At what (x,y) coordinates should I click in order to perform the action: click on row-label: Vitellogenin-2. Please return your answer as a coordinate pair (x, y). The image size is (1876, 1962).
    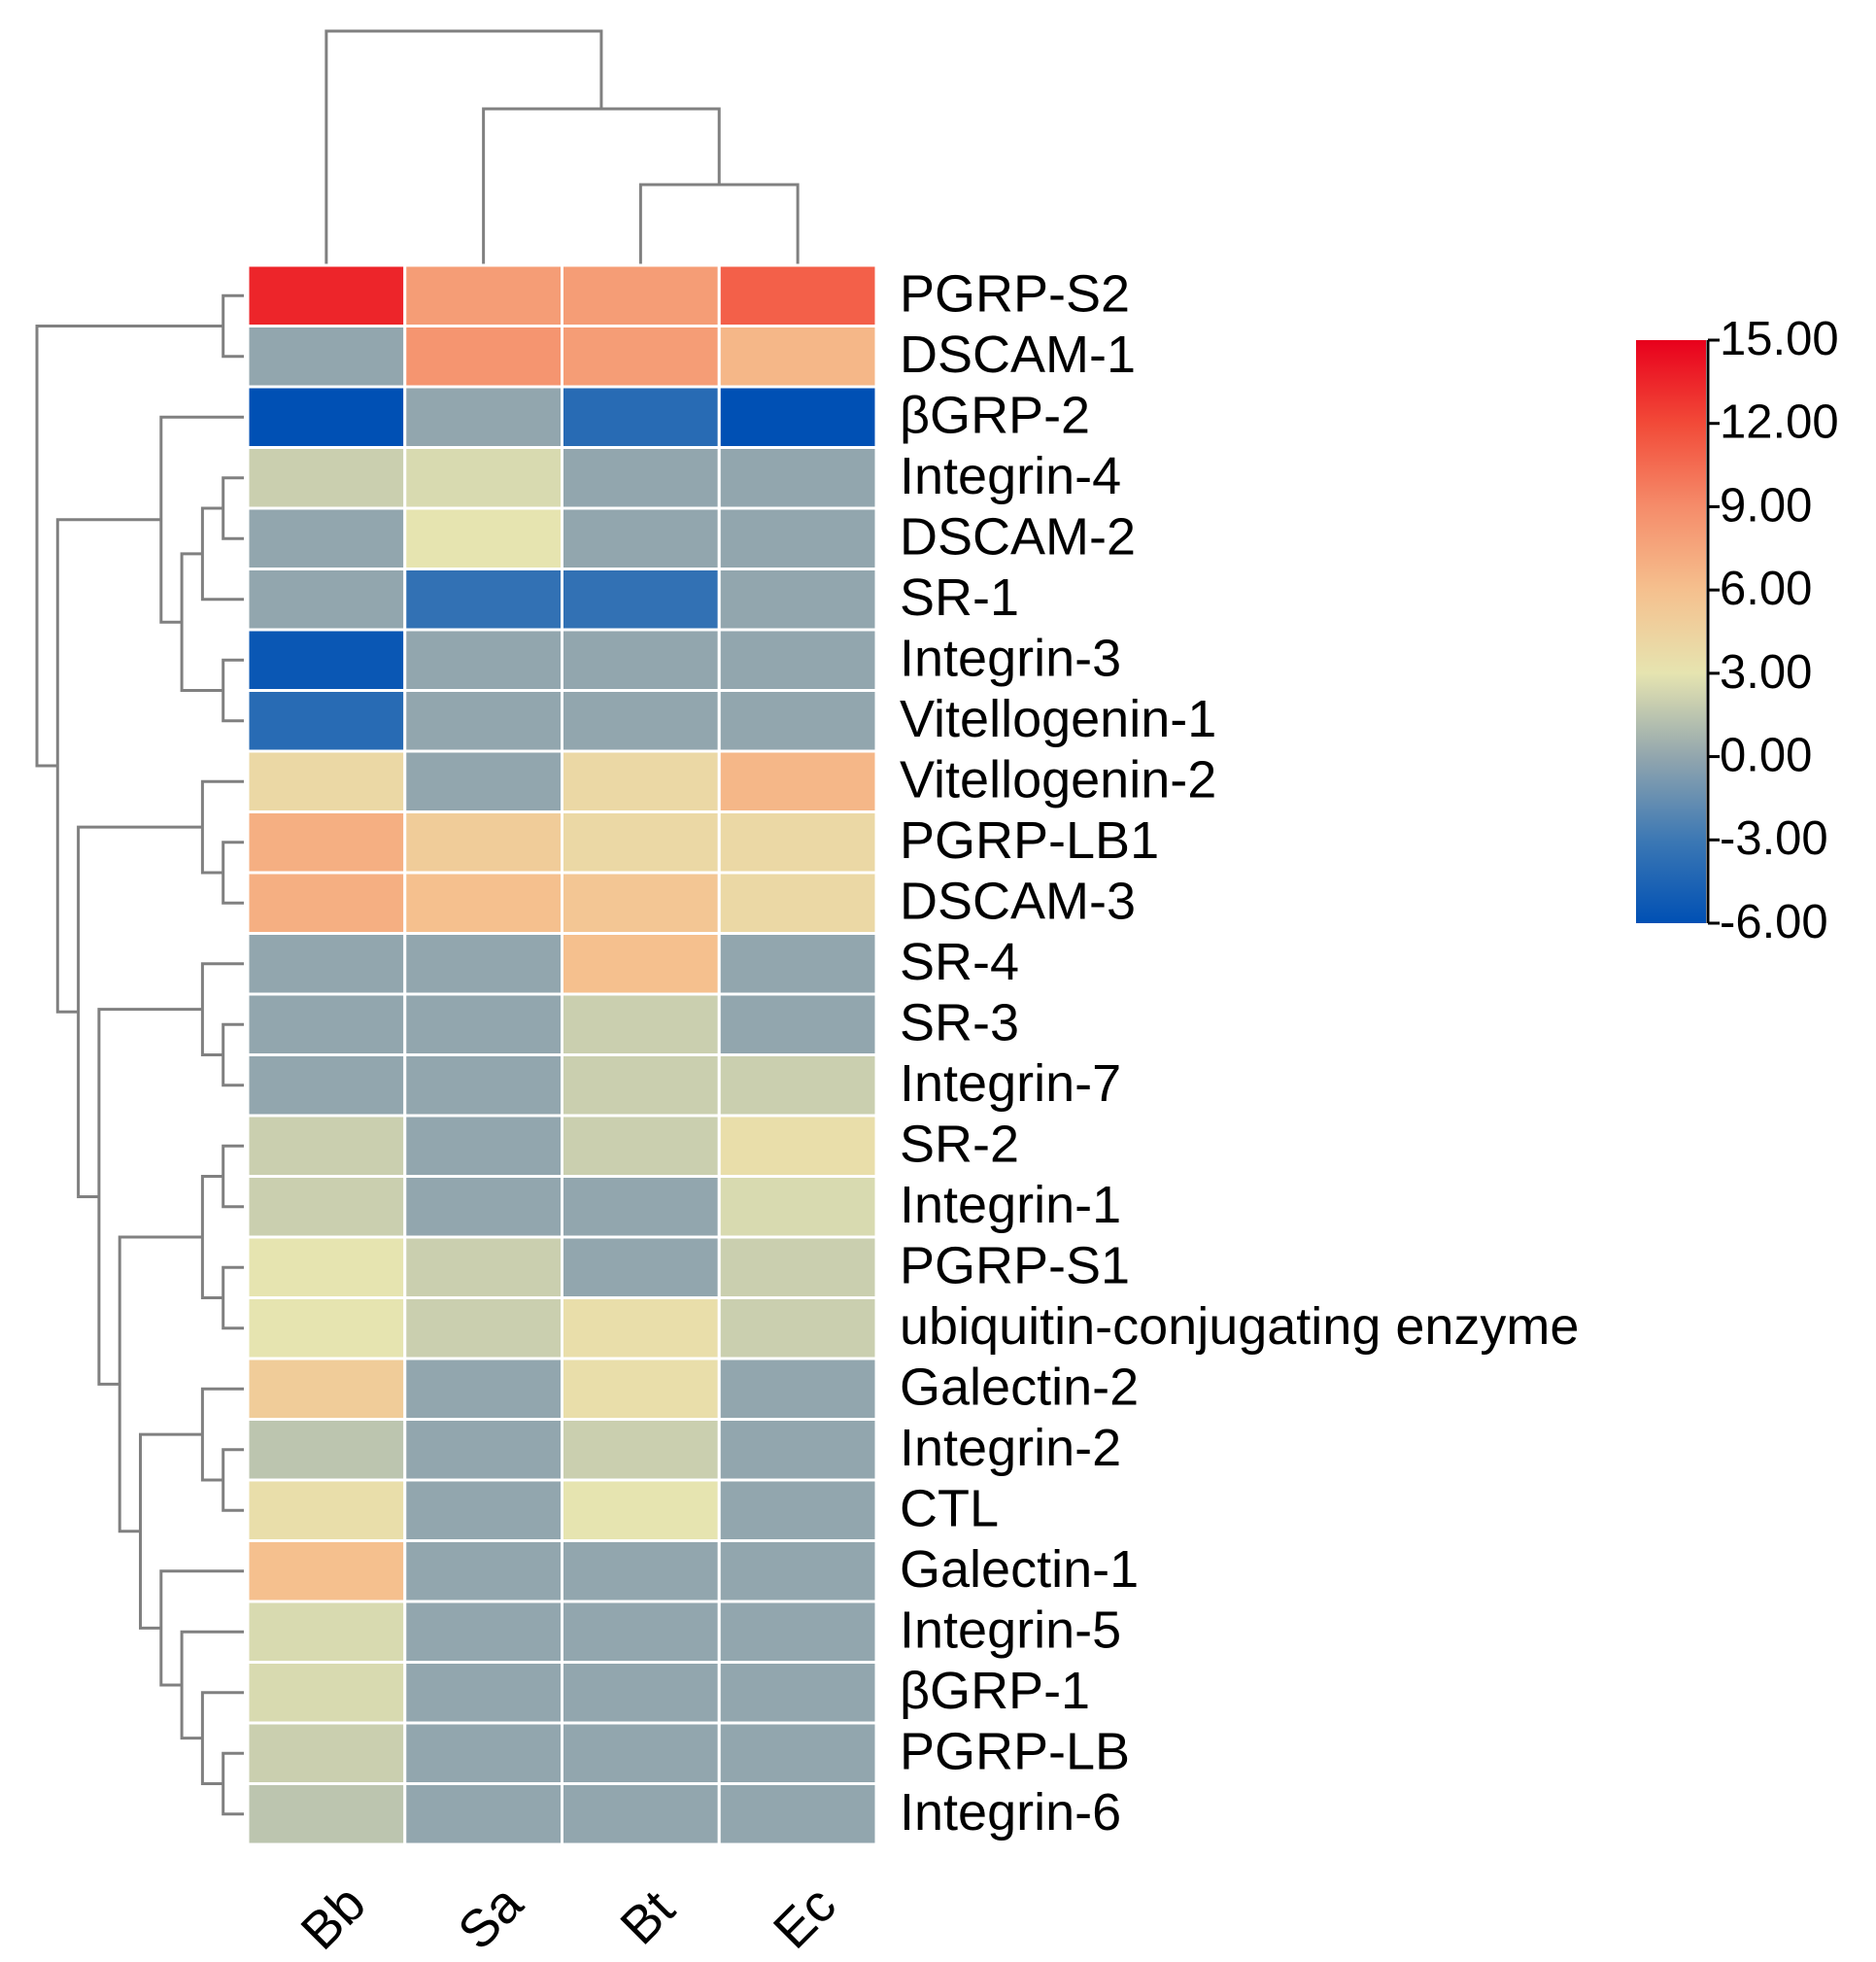
    Looking at the image, I should click on (1058, 780).